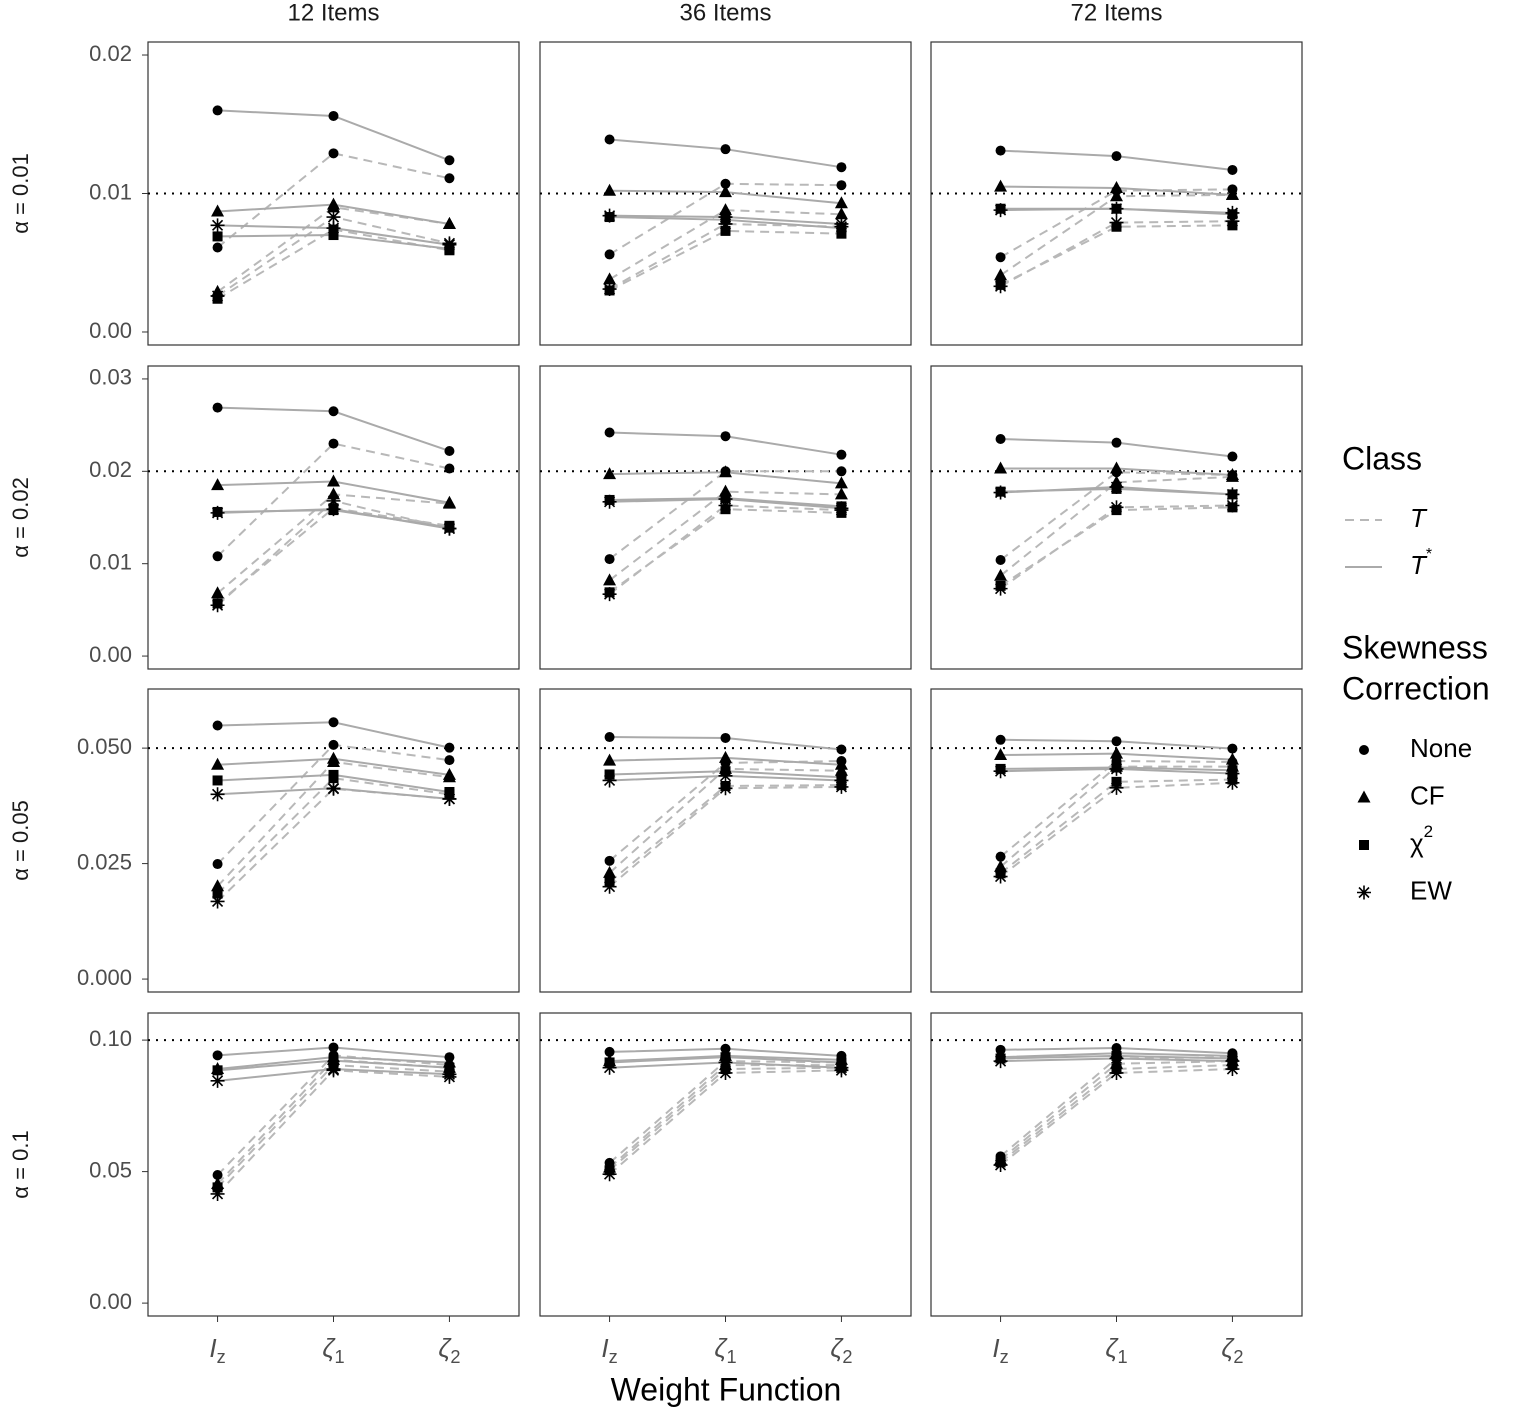  What do you see at coordinates (1431, 890) in the screenshot?
I see `legend-label-text: EW` at bounding box center [1431, 890].